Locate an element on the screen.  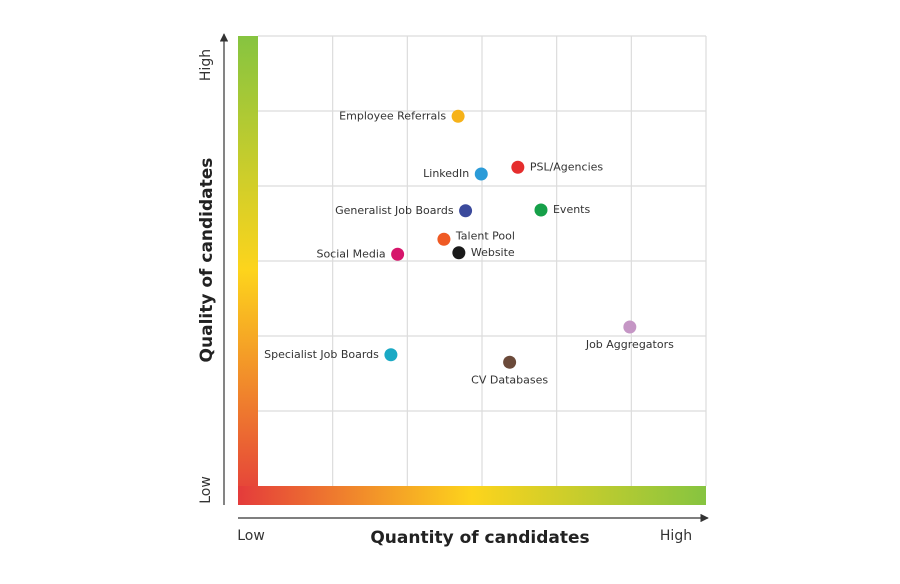
point-label: Employee Referrals is located at coordinates (392, 115).